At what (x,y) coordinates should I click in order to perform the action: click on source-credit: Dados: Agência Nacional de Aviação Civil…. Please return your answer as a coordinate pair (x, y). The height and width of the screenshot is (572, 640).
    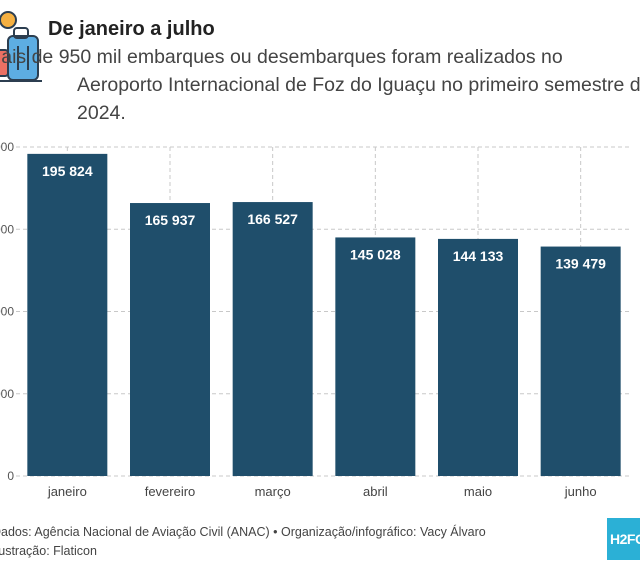
    Looking at the image, I should click on (243, 532).